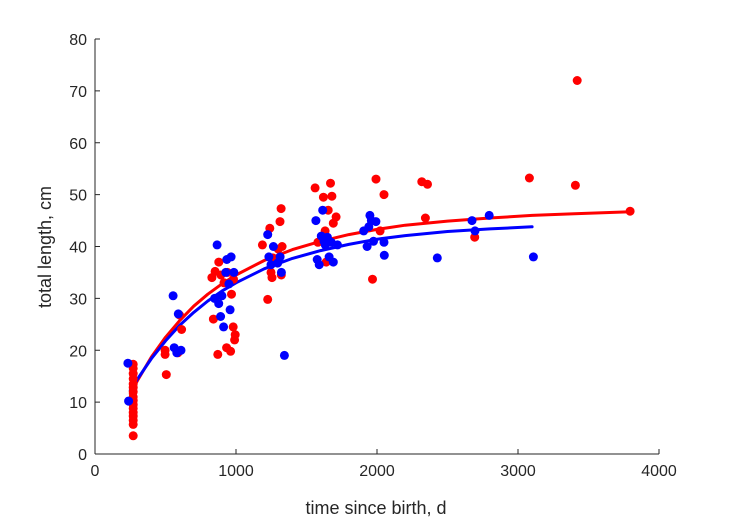 The height and width of the screenshot is (521, 729). Describe the element at coordinates (95, 471) in the screenshot. I see `x-tick-label: 0` at that location.